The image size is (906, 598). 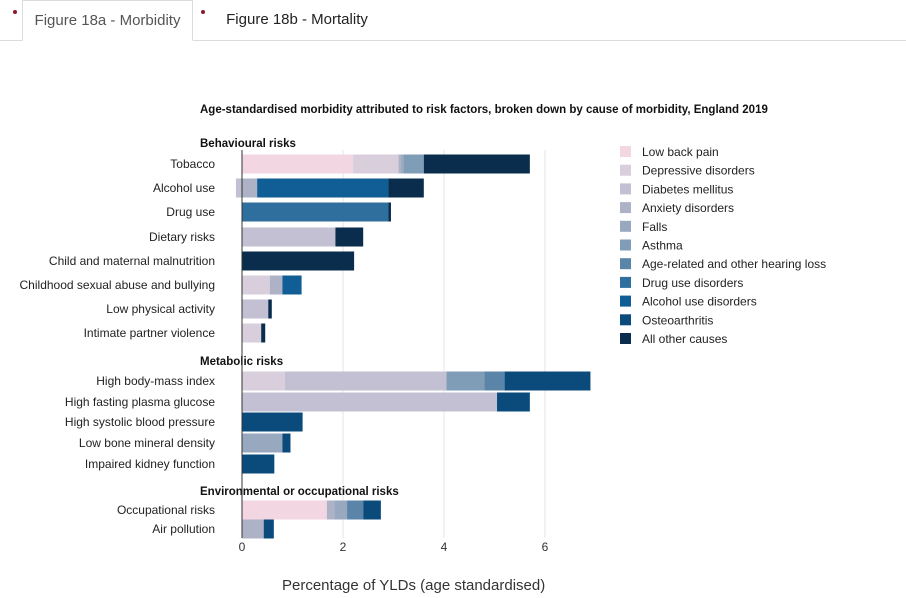 I want to click on row-label: Drug use, so click(x=190, y=212).